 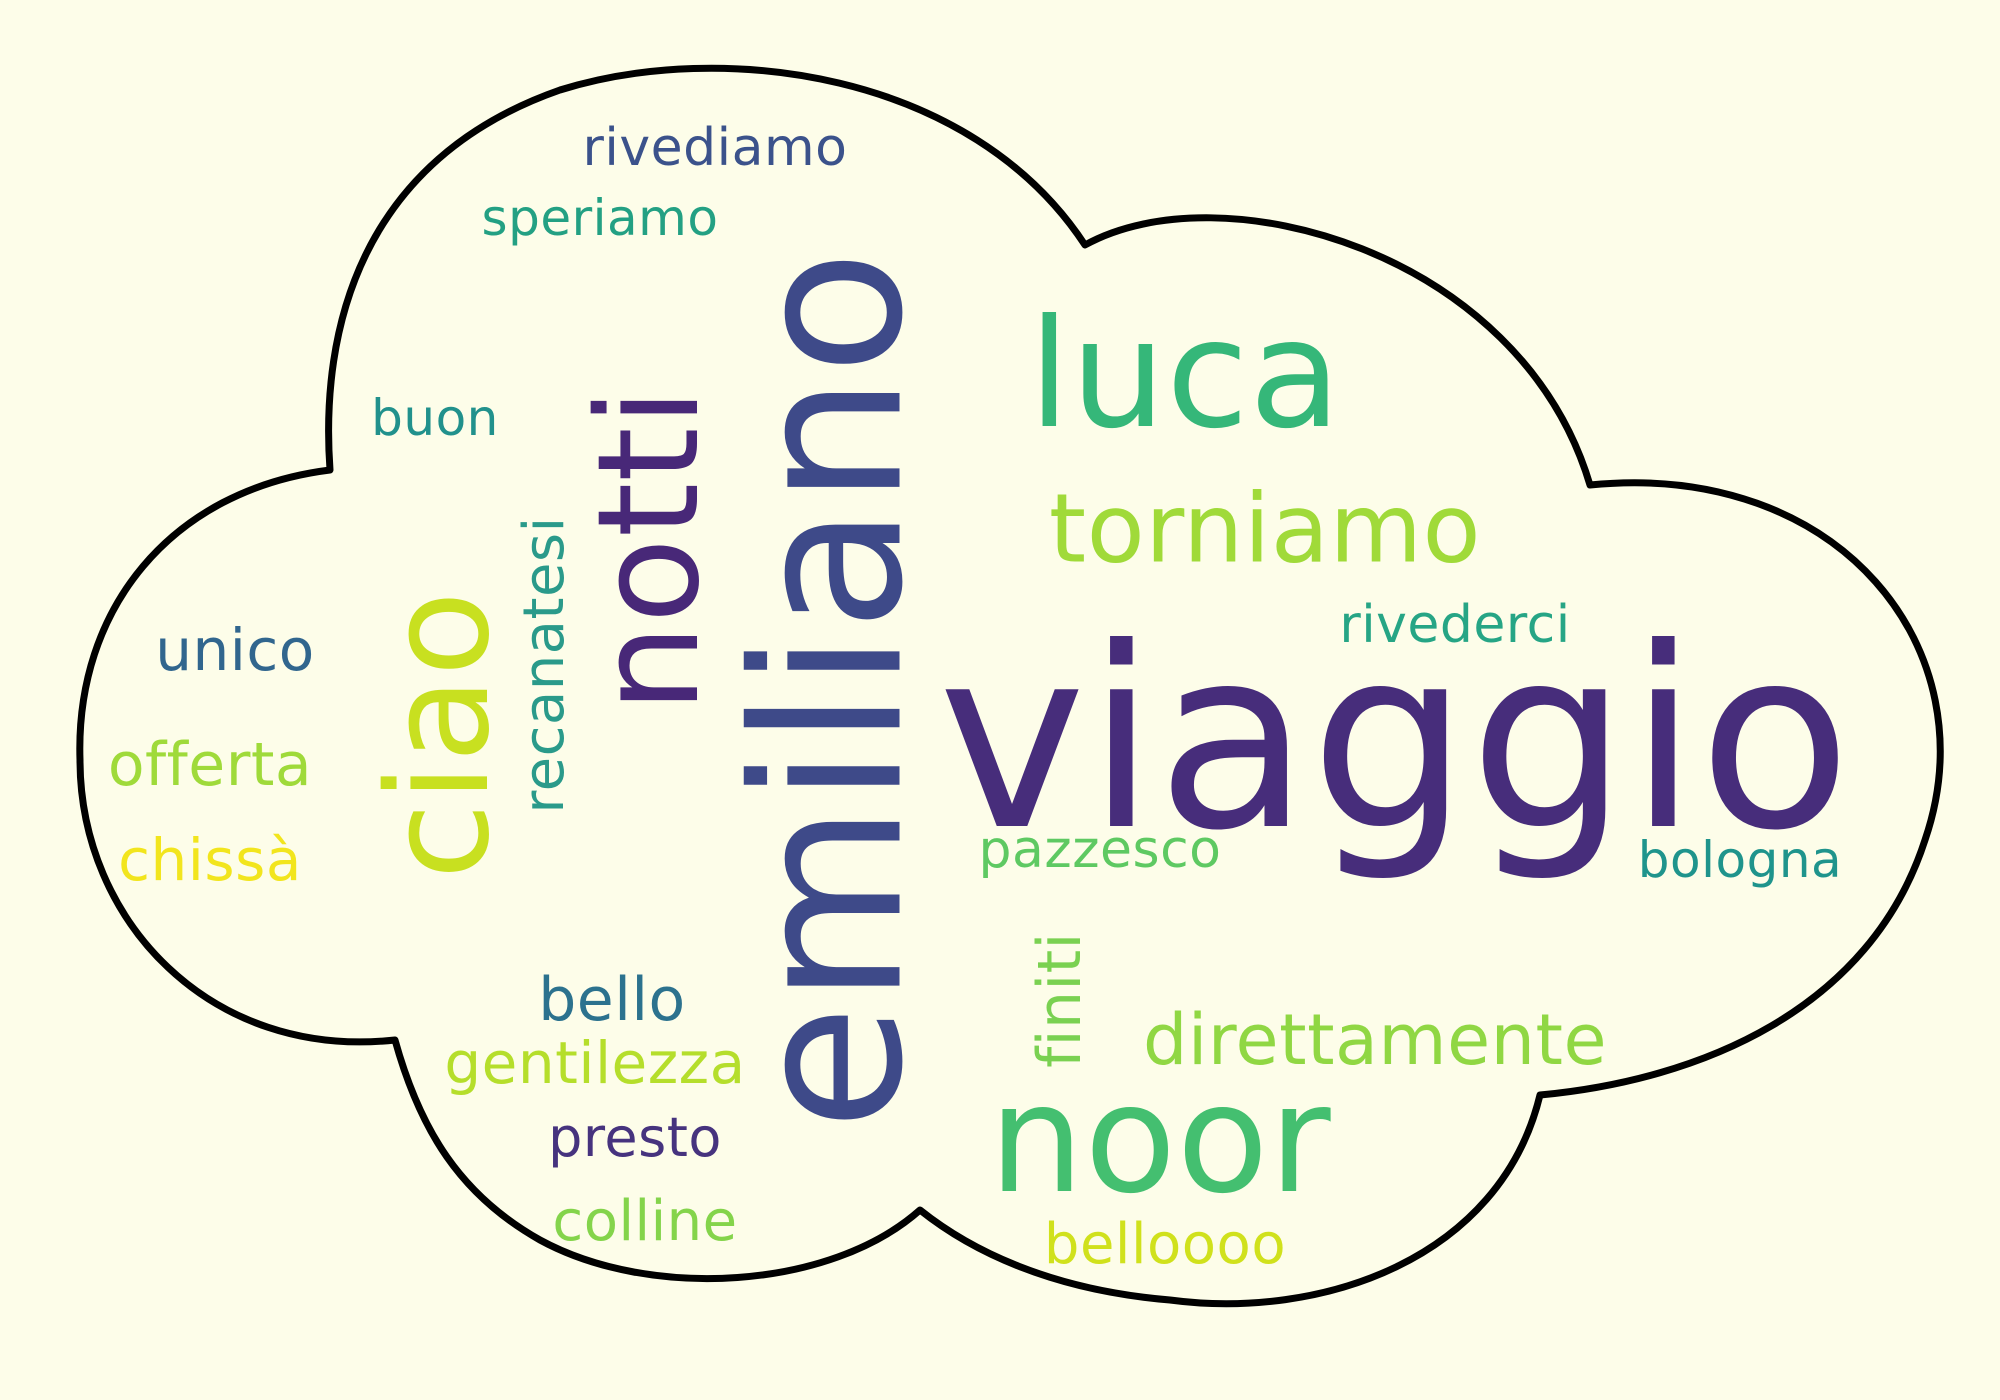 I want to click on word-direttamente: direttamente, so click(x=1375, y=1040).